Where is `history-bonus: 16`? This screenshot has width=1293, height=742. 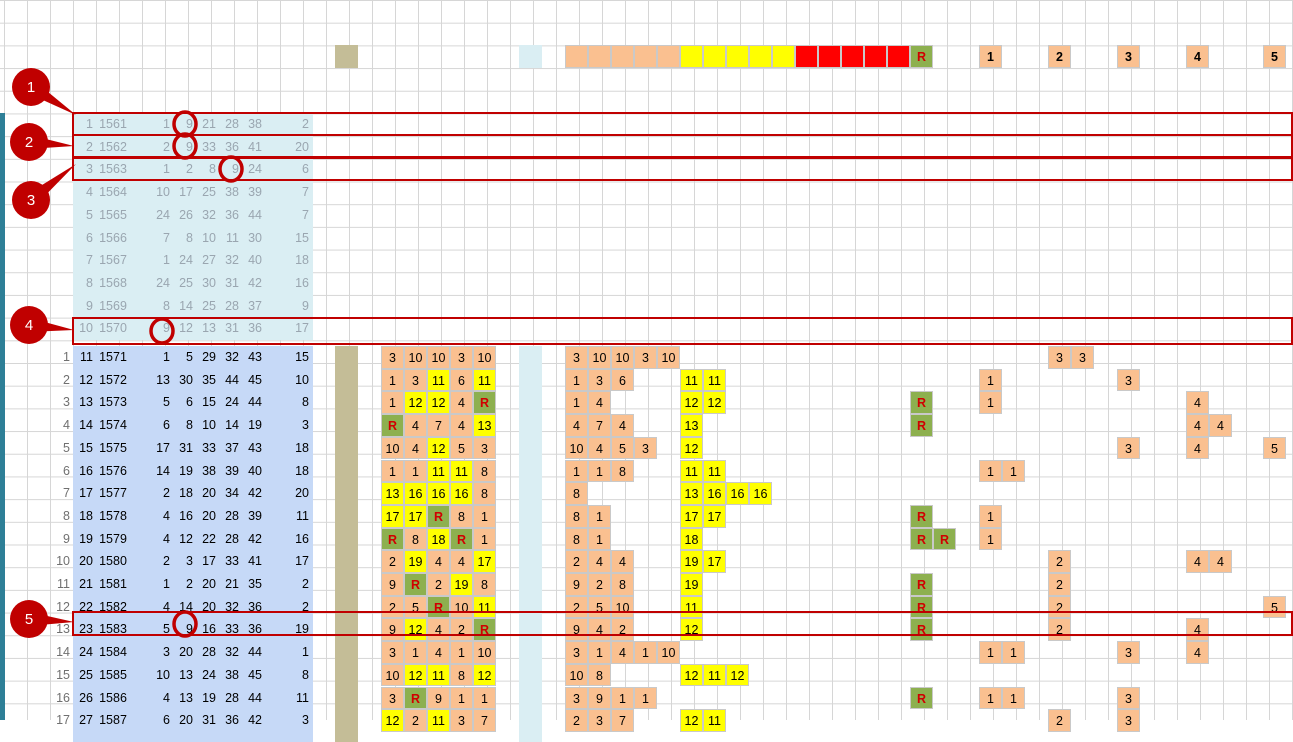
history-bonus: 16 is located at coordinates (302, 282).